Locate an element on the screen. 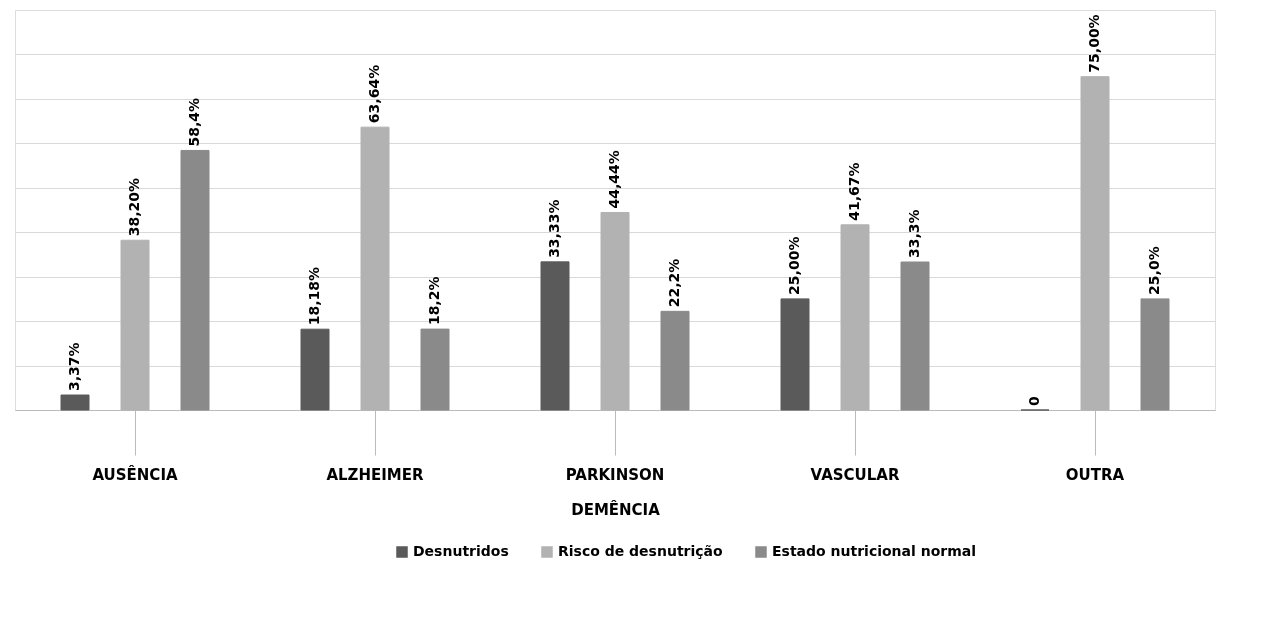 The image size is (1274, 621). data-label: 25,0% is located at coordinates (1154, 270).